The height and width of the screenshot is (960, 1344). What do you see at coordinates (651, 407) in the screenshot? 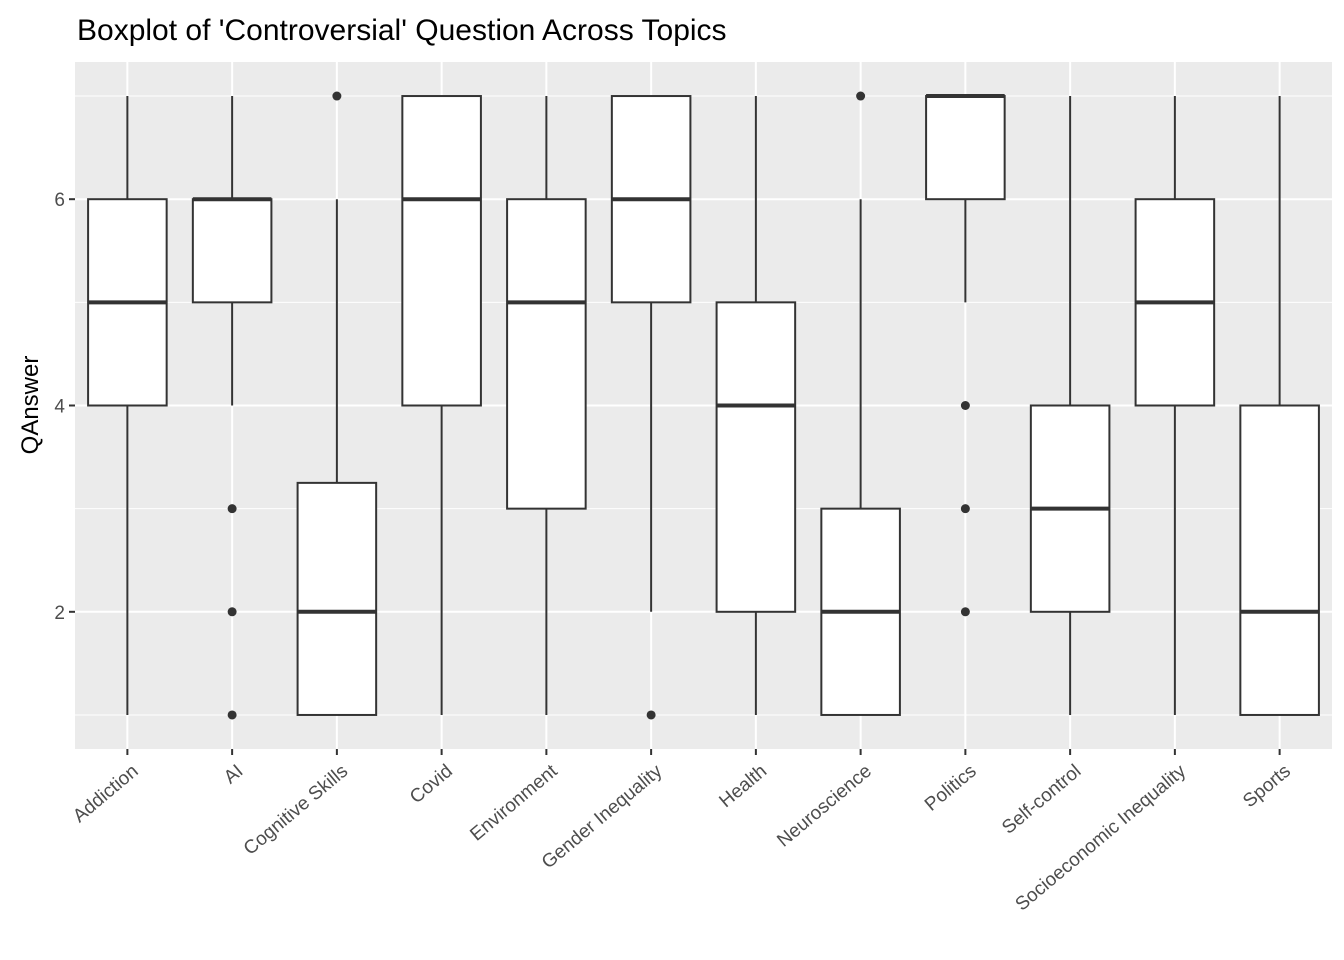
I see `box-gender-inequality` at bounding box center [651, 407].